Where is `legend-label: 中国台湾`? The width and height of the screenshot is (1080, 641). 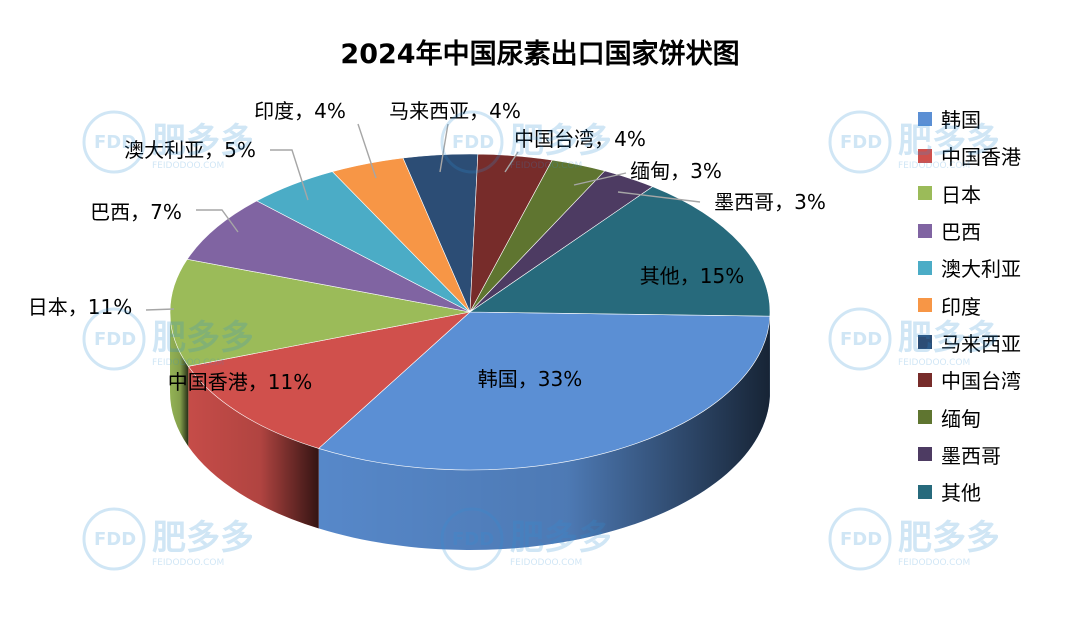 legend-label: 中国台湾 is located at coordinates (981, 381).